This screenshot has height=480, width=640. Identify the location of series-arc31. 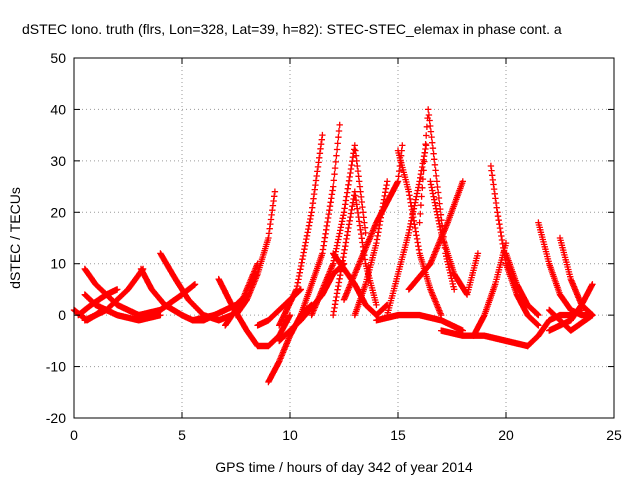
(490, 289).